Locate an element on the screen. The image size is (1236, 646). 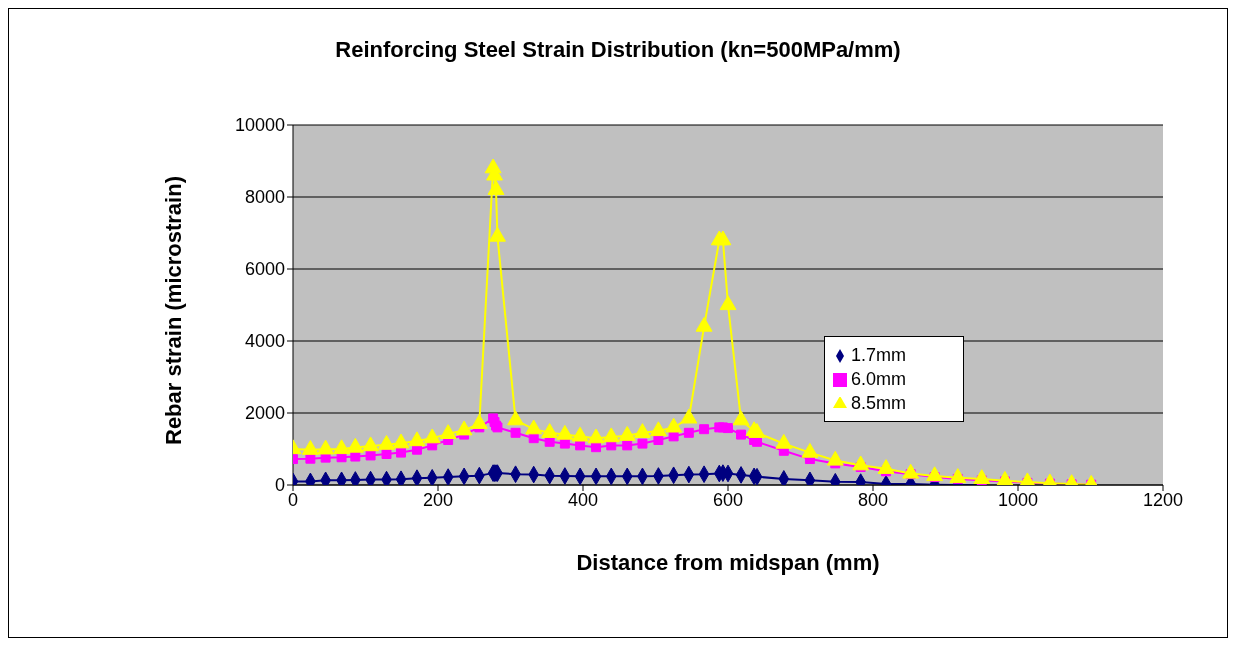
y-tick-label: 10000 is located at coordinates (259, 125).